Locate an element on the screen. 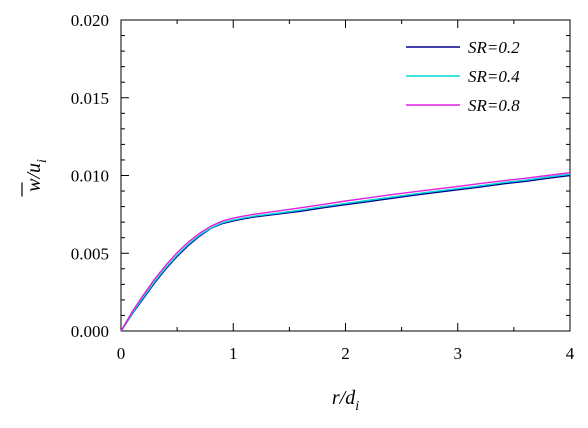 This screenshot has width=588, height=428. y-axis-title: w/ui is located at coordinates (35, 178).